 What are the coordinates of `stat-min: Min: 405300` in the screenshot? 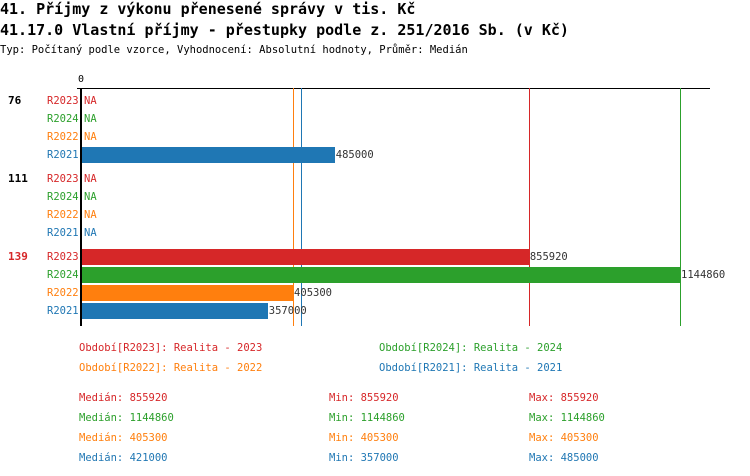 It's located at (364, 438).